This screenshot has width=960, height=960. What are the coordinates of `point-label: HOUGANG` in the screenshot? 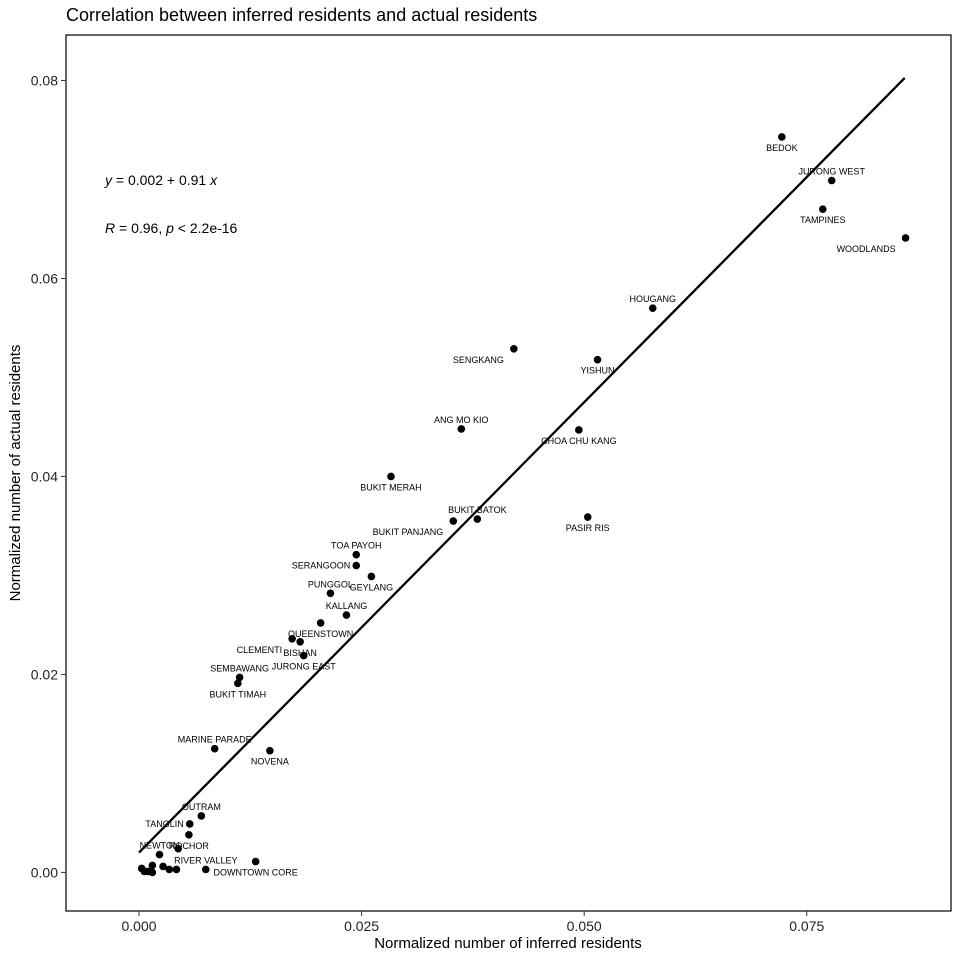 It's located at (652, 299).